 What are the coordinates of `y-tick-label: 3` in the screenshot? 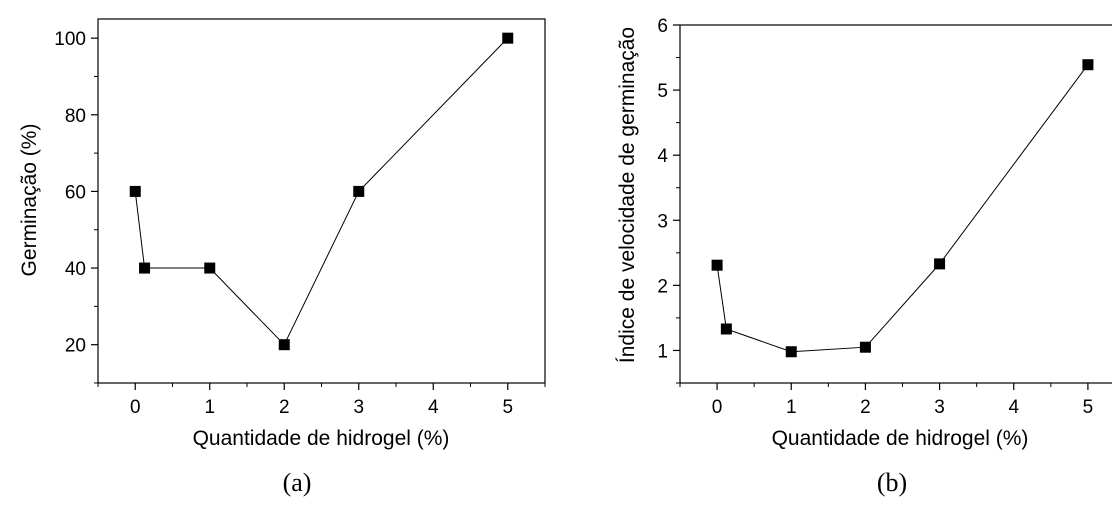 It's located at (662, 221).